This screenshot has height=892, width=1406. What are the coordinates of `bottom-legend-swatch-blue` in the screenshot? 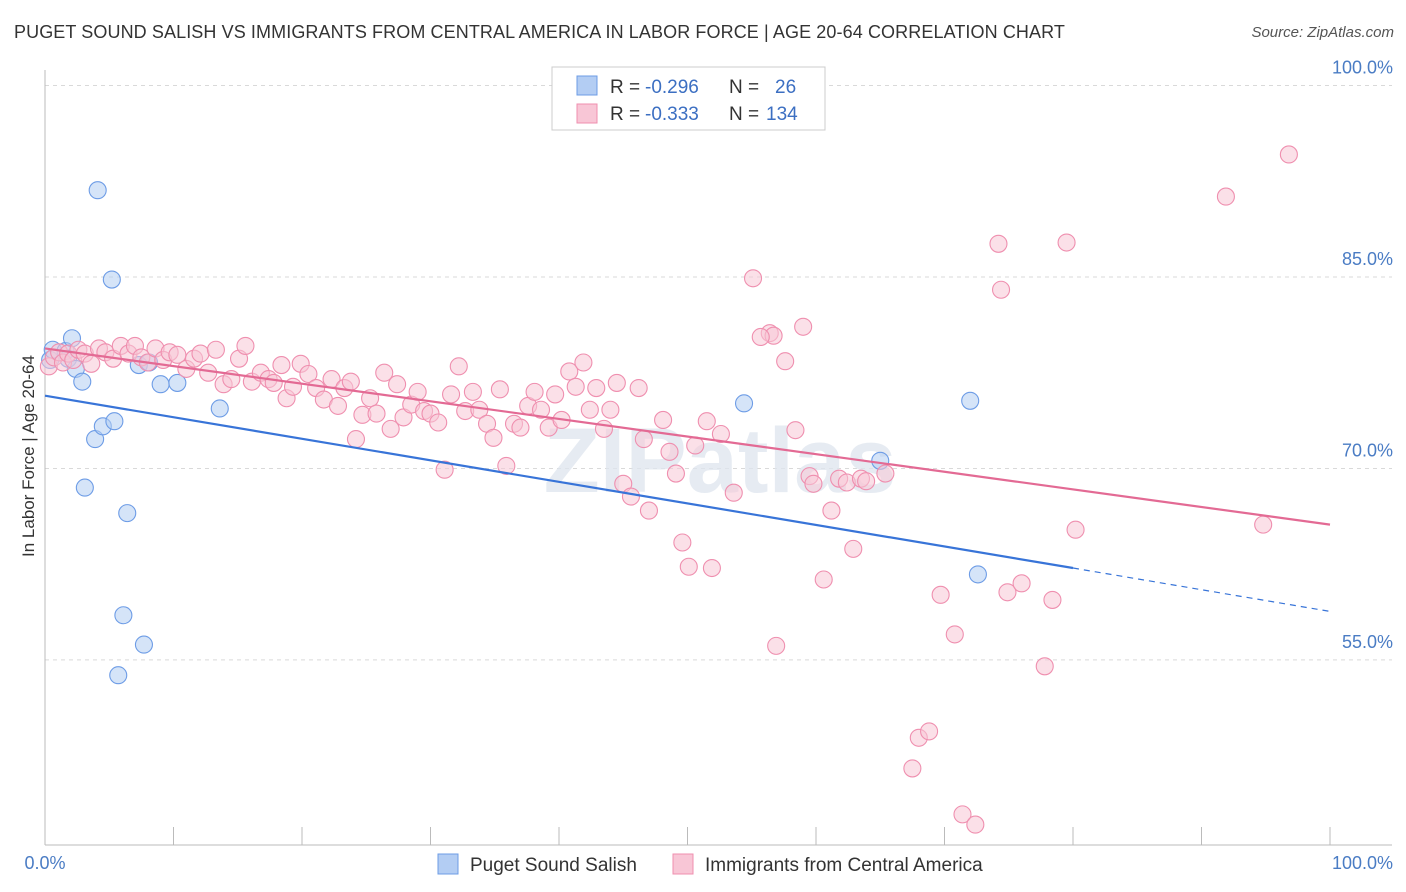 It's located at (448, 864).